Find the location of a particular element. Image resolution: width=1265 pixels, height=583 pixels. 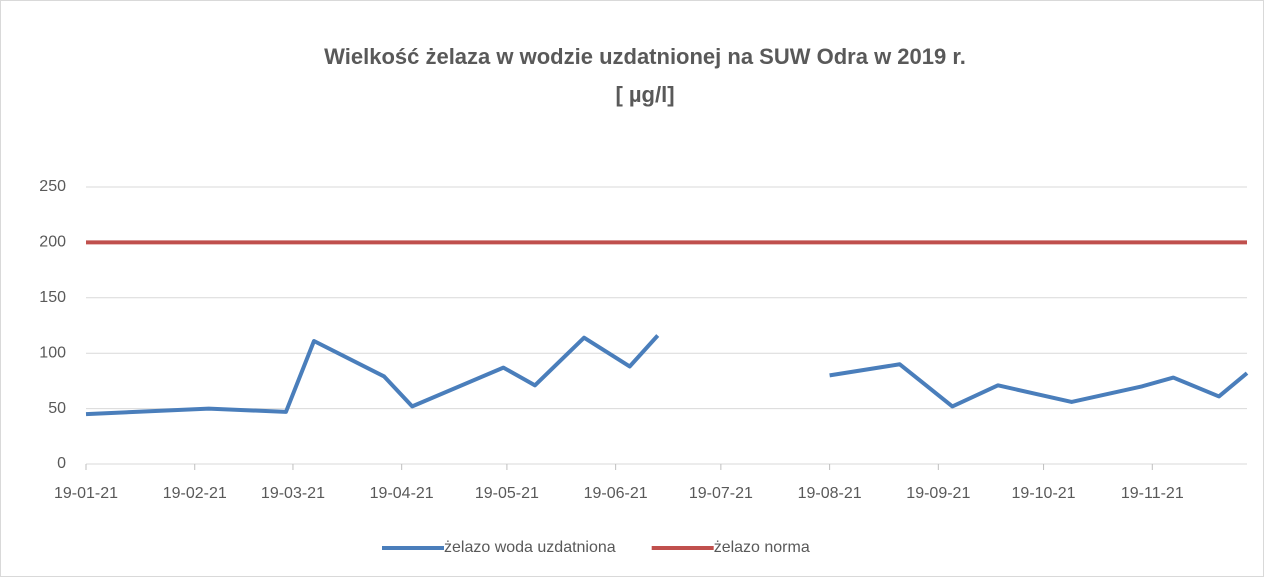

x-tick-label: 19-07-21 is located at coordinates (721, 493).